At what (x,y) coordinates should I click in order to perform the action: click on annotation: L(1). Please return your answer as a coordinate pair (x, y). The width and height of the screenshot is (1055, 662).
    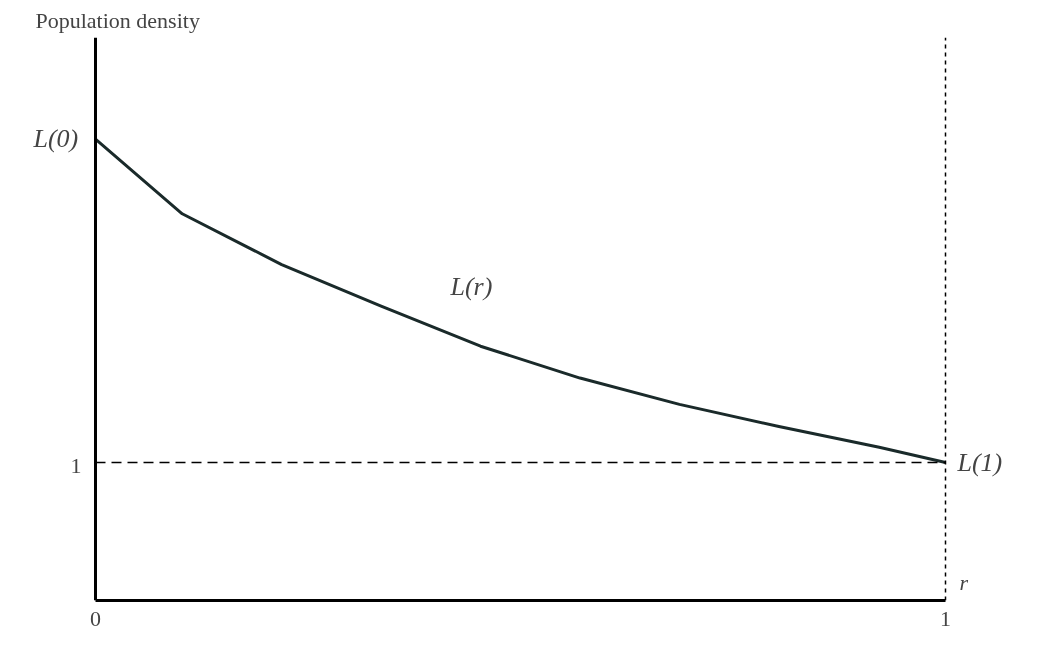
    Looking at the image, I should click on (979, 462).